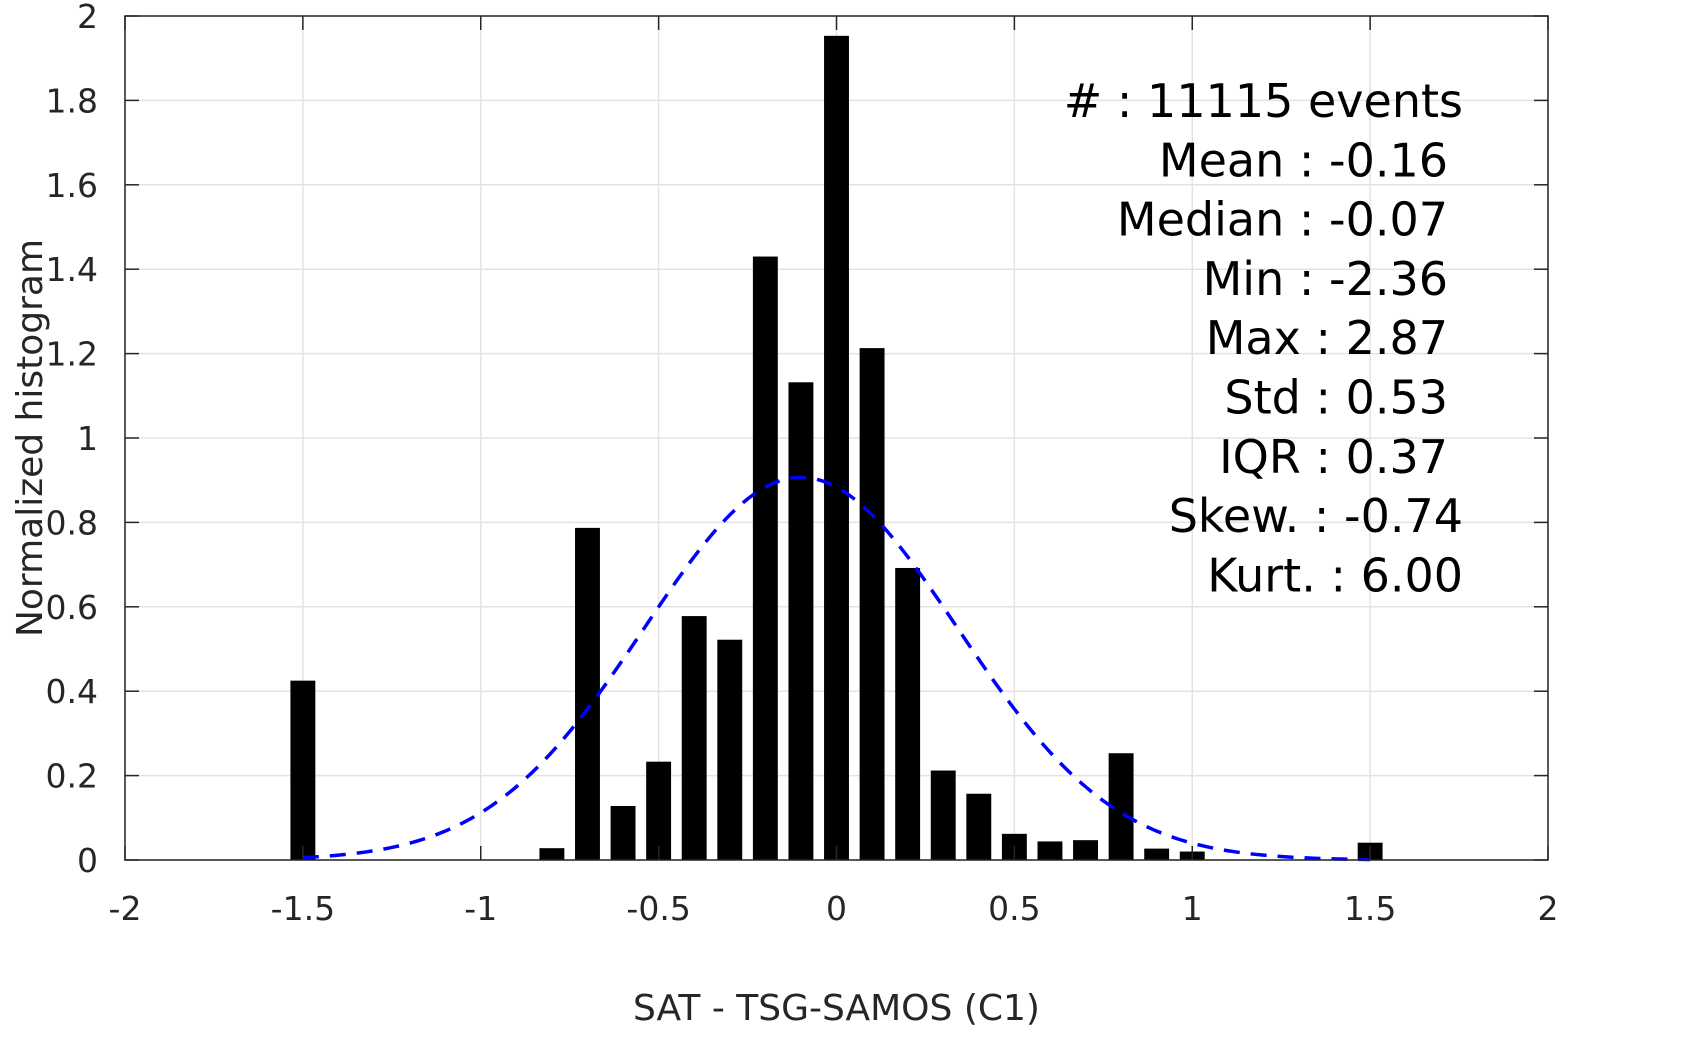 Image resolution: width=1703 pixels, height=1053 pixels. I want to click on x-tick-label: 1.5, so click(1370, 908).